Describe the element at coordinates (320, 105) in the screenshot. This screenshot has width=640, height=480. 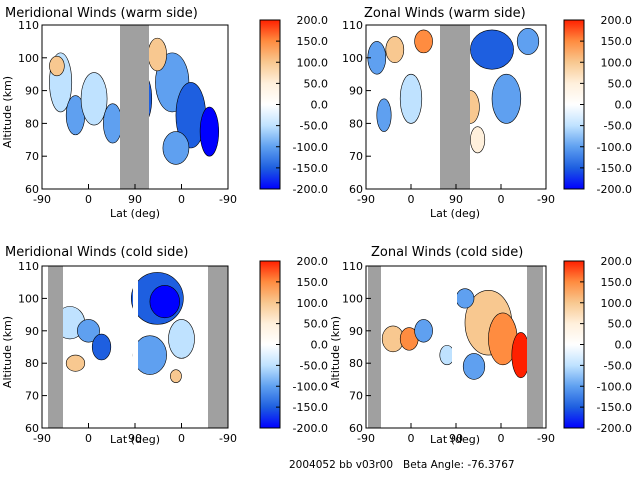
I see `colorbar-tick-label: 0.0` at that location.